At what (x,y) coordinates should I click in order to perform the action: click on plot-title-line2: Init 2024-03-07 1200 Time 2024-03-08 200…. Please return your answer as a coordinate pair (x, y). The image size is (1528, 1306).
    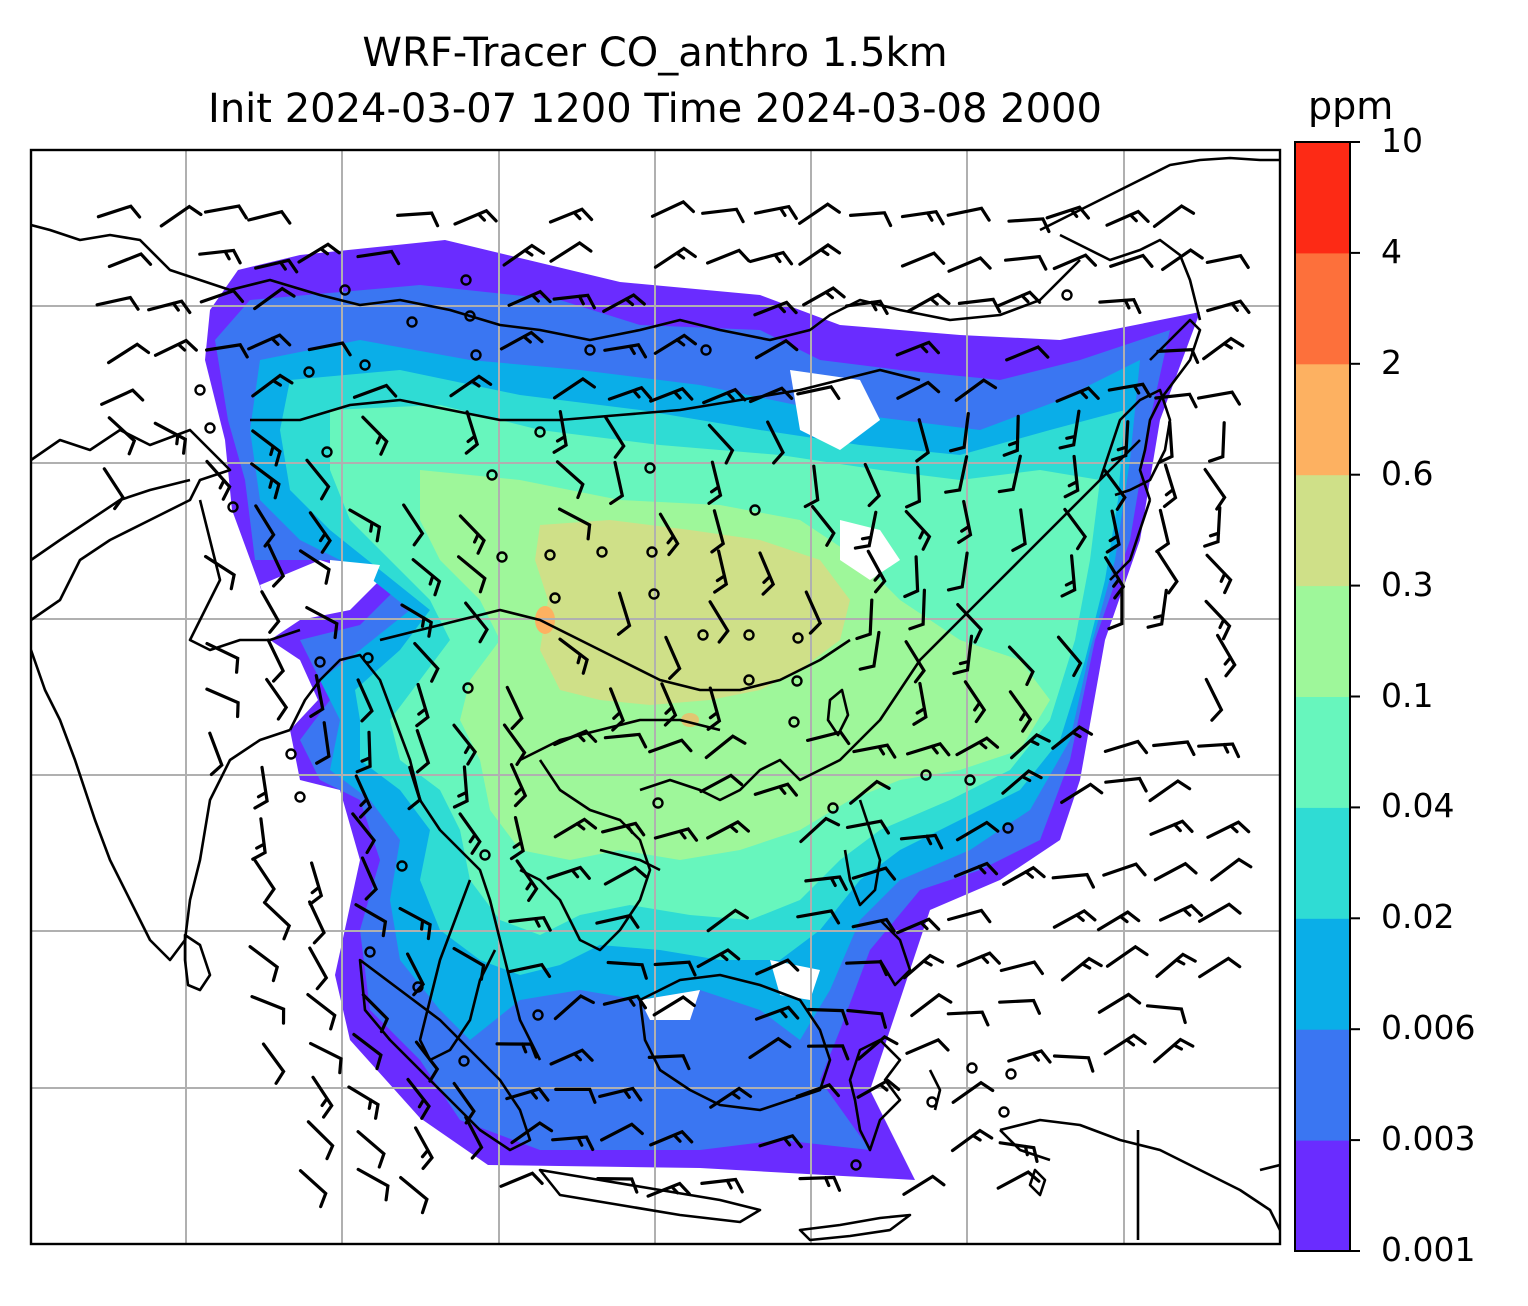
    Looking at the image, I should click on (655, 109).